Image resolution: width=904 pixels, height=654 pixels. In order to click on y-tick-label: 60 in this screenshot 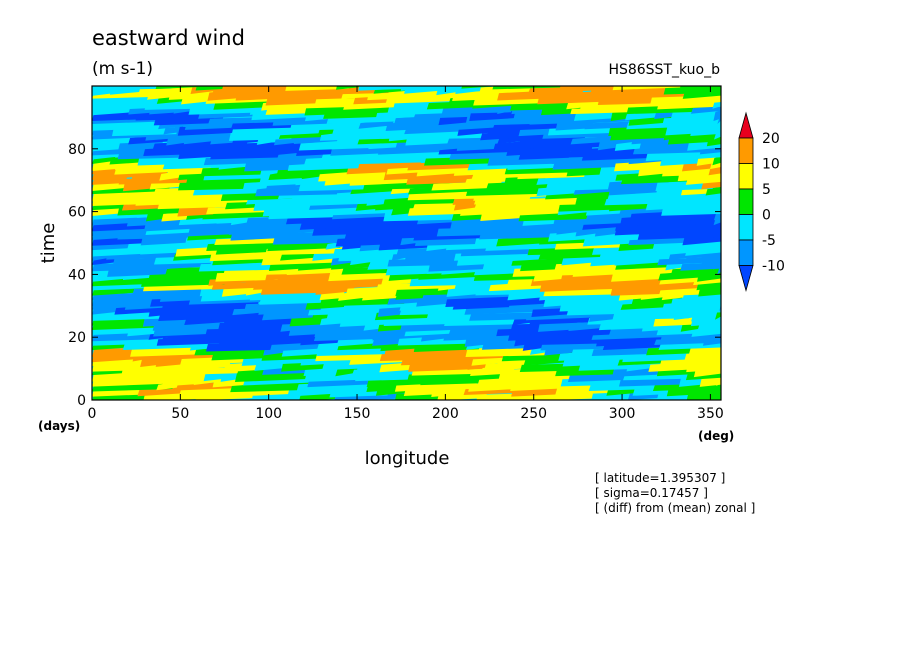, I will do `click(77, 213)`.